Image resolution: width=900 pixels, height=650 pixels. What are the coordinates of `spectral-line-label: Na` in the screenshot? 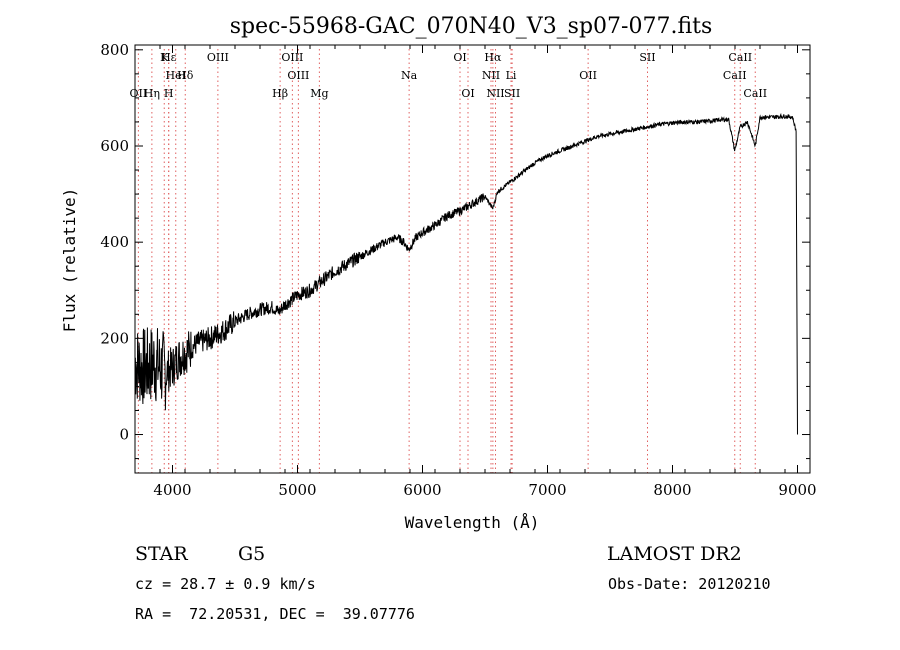 It's located at (409, 75).